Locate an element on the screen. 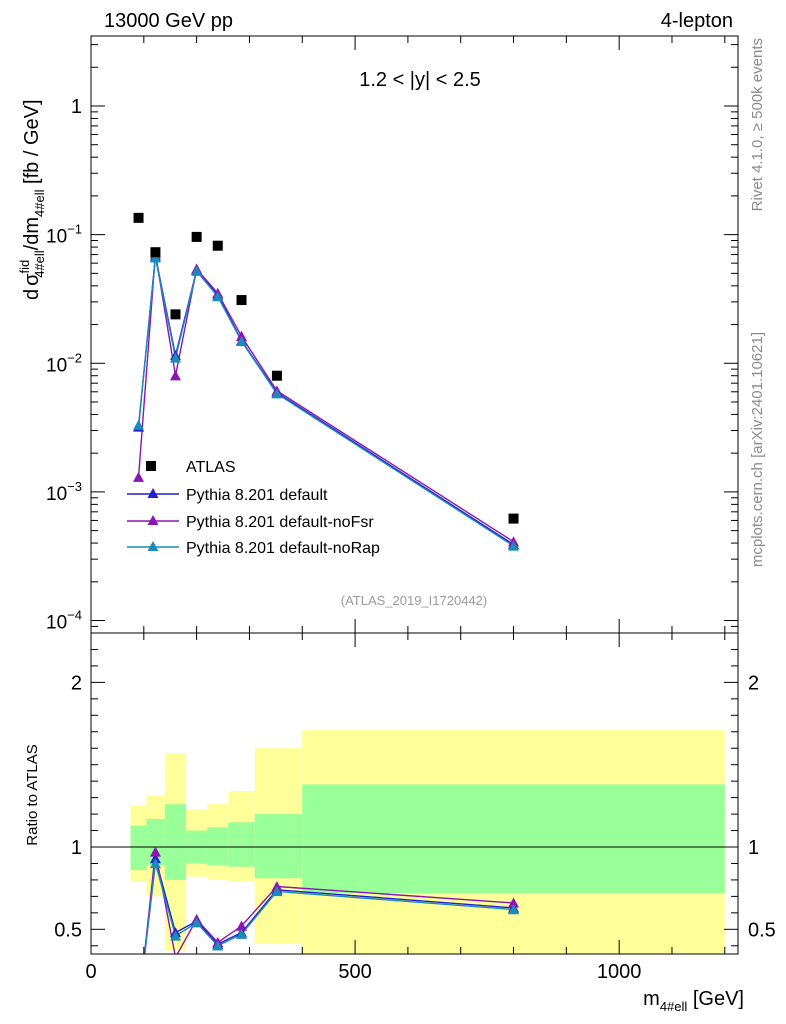 The image size is (786, 1024). ylabel-sub2: 4#ell is located at coordinates (39, 203).